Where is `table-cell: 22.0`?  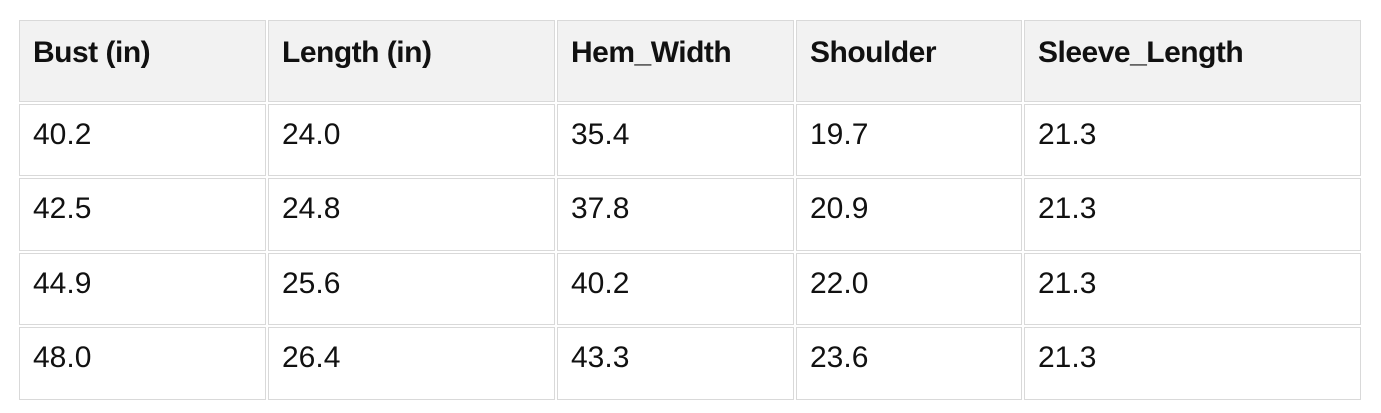 table-cell: 22.0 is located at coordinates (909, 288).